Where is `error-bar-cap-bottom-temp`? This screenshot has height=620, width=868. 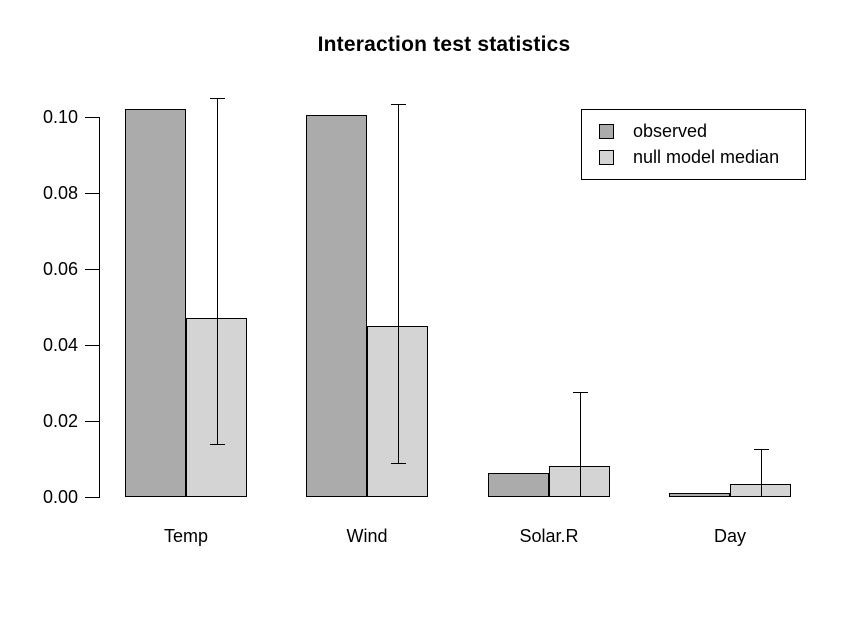 error-bar-cap-bottom-temp is located at coordinates (217, 444).